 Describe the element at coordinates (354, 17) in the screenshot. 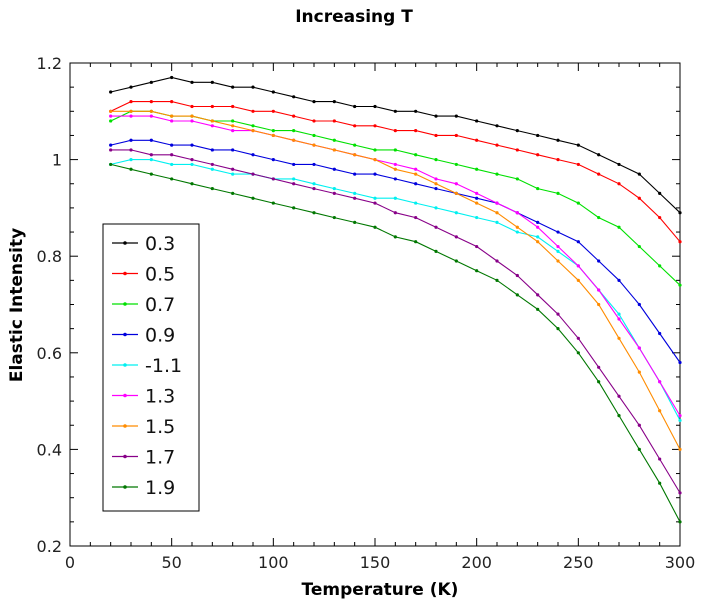

I see `chart-title: Increasing T` at that location.